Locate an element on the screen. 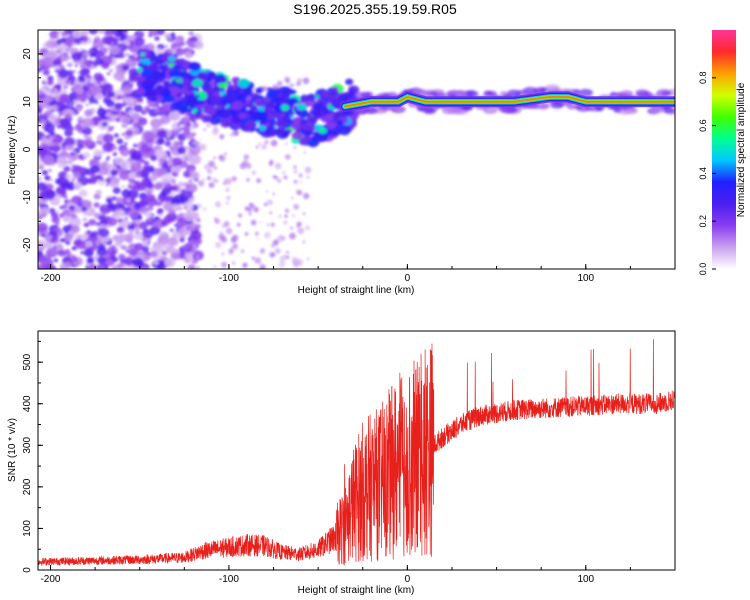  x-tick-label: -200 is located at coordinates (50, 579).